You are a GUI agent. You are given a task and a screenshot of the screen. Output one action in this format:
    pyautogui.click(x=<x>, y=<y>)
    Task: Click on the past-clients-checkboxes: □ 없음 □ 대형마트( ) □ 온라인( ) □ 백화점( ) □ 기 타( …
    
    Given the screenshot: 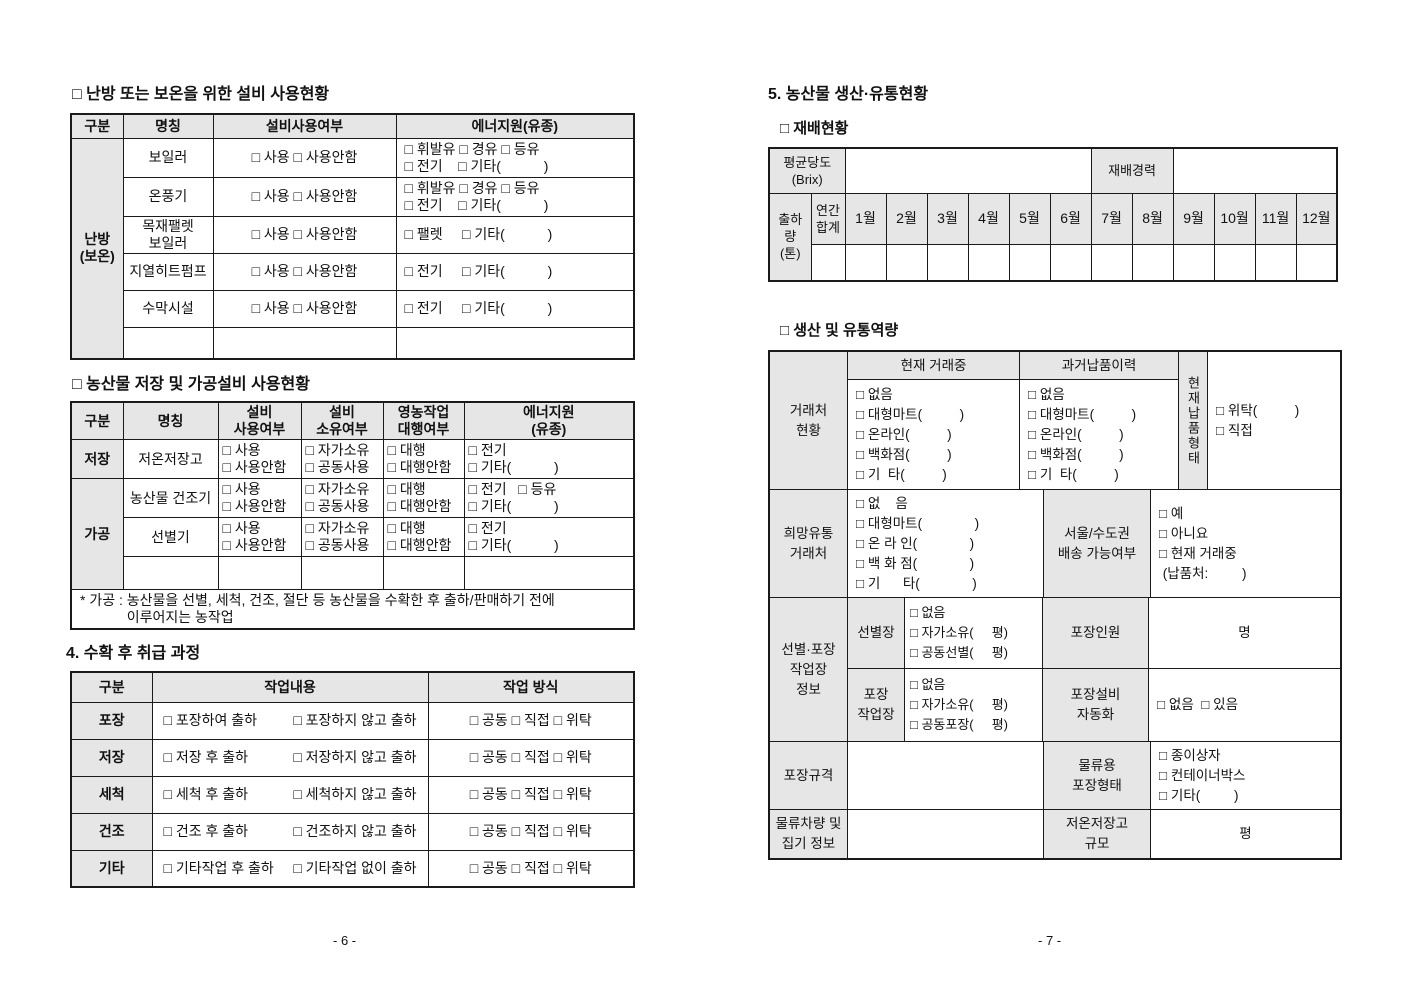 What is the action you would take?
    pyautogui.click(x=1082, y=434)
    